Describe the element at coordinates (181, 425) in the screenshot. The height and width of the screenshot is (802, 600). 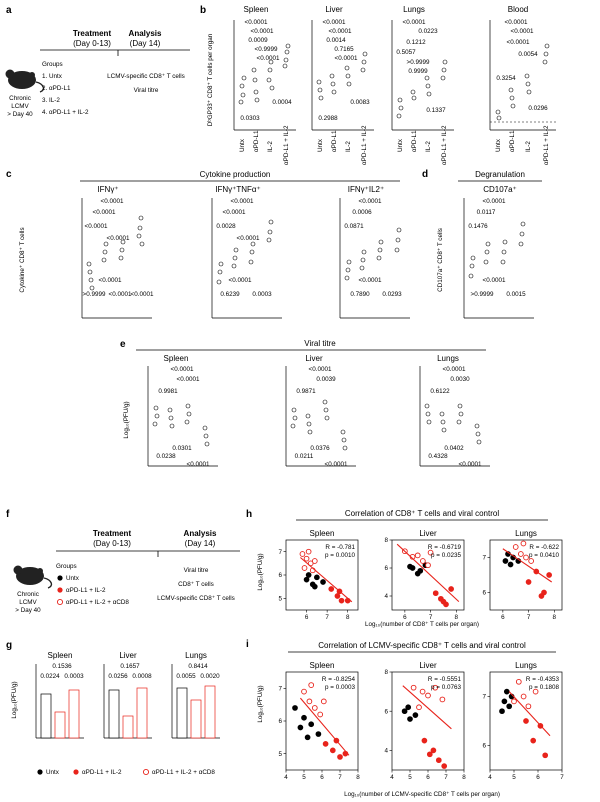
I see `panel-e-spleen-points` at that location.